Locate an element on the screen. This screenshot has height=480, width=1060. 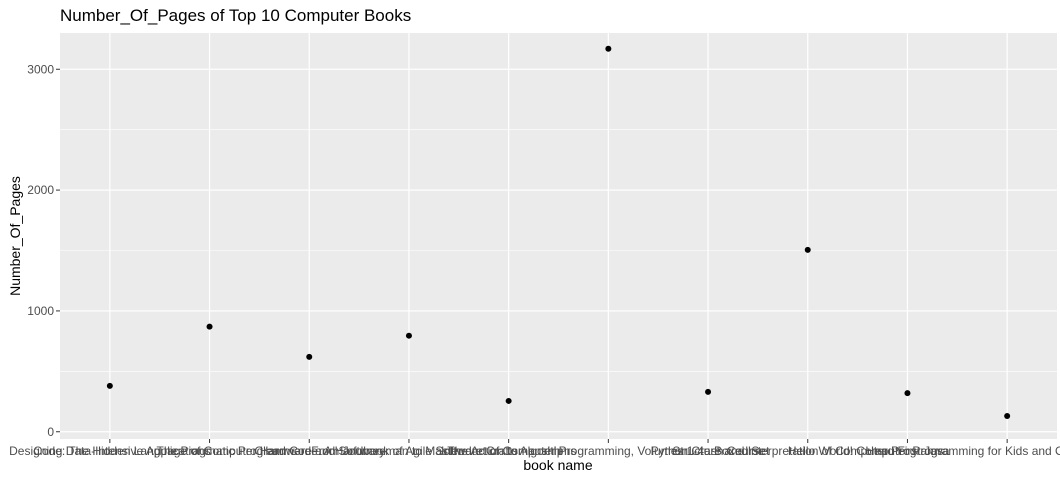
y-tick-label: 2000 is located at coordinates (40, 190).